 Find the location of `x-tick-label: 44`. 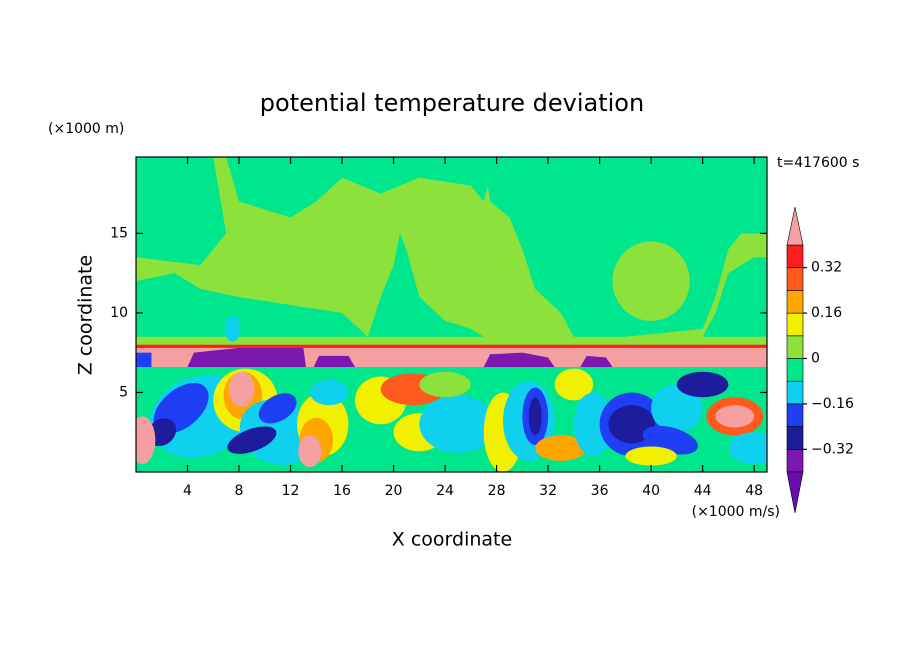

x-tick-label: 44 is located at coordinates (703, 491).